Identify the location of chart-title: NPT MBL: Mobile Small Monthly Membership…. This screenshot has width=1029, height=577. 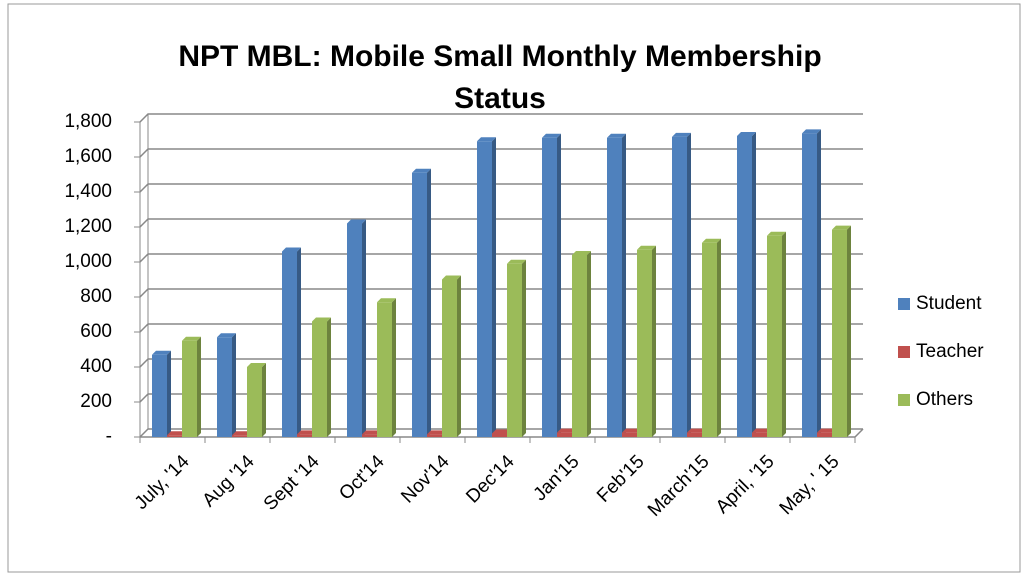
(500, 77).